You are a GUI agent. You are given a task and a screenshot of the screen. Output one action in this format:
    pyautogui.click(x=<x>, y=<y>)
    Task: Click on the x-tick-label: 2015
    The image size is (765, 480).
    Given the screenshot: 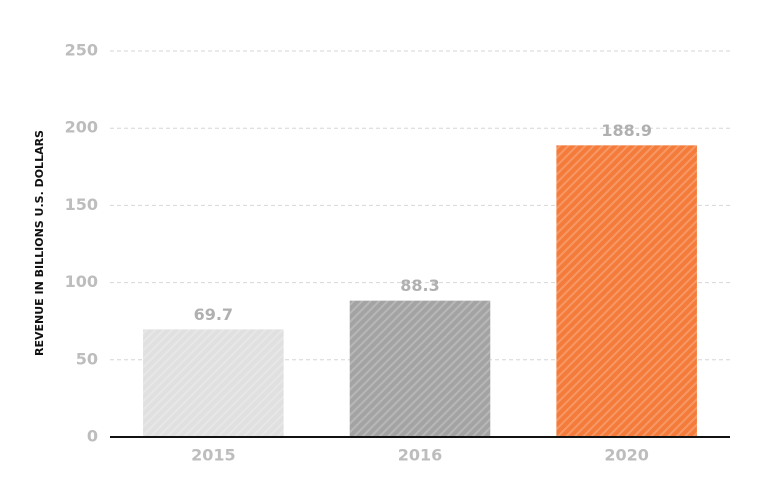 What is the action you would take?
    pyautogui.click(x=213, y=455)
    